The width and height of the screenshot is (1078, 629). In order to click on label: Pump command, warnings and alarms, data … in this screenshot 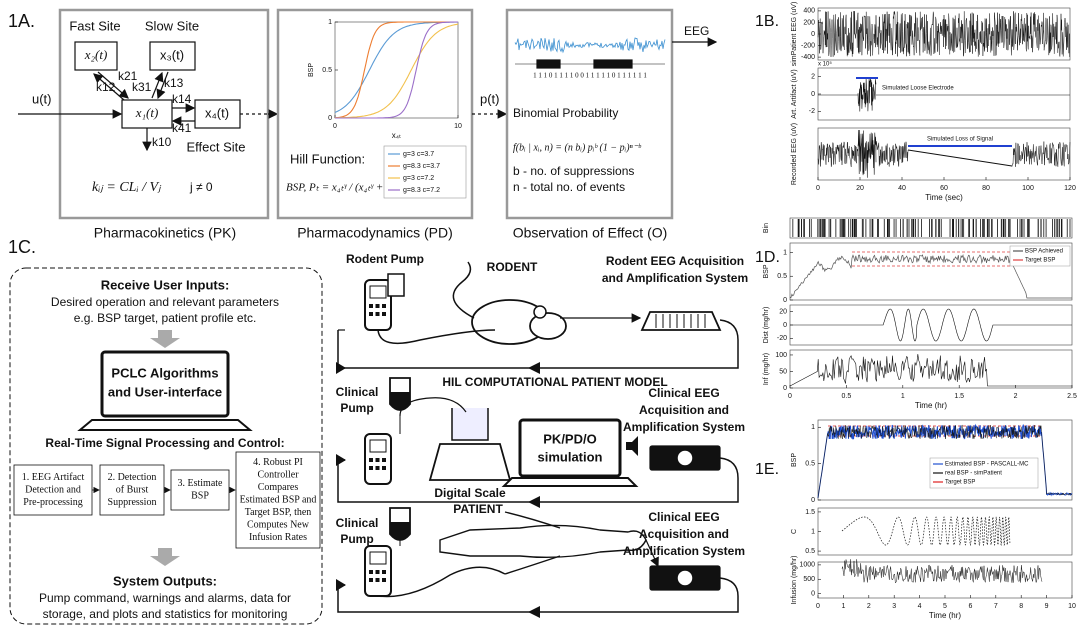, I will do `click(165, 598)`.